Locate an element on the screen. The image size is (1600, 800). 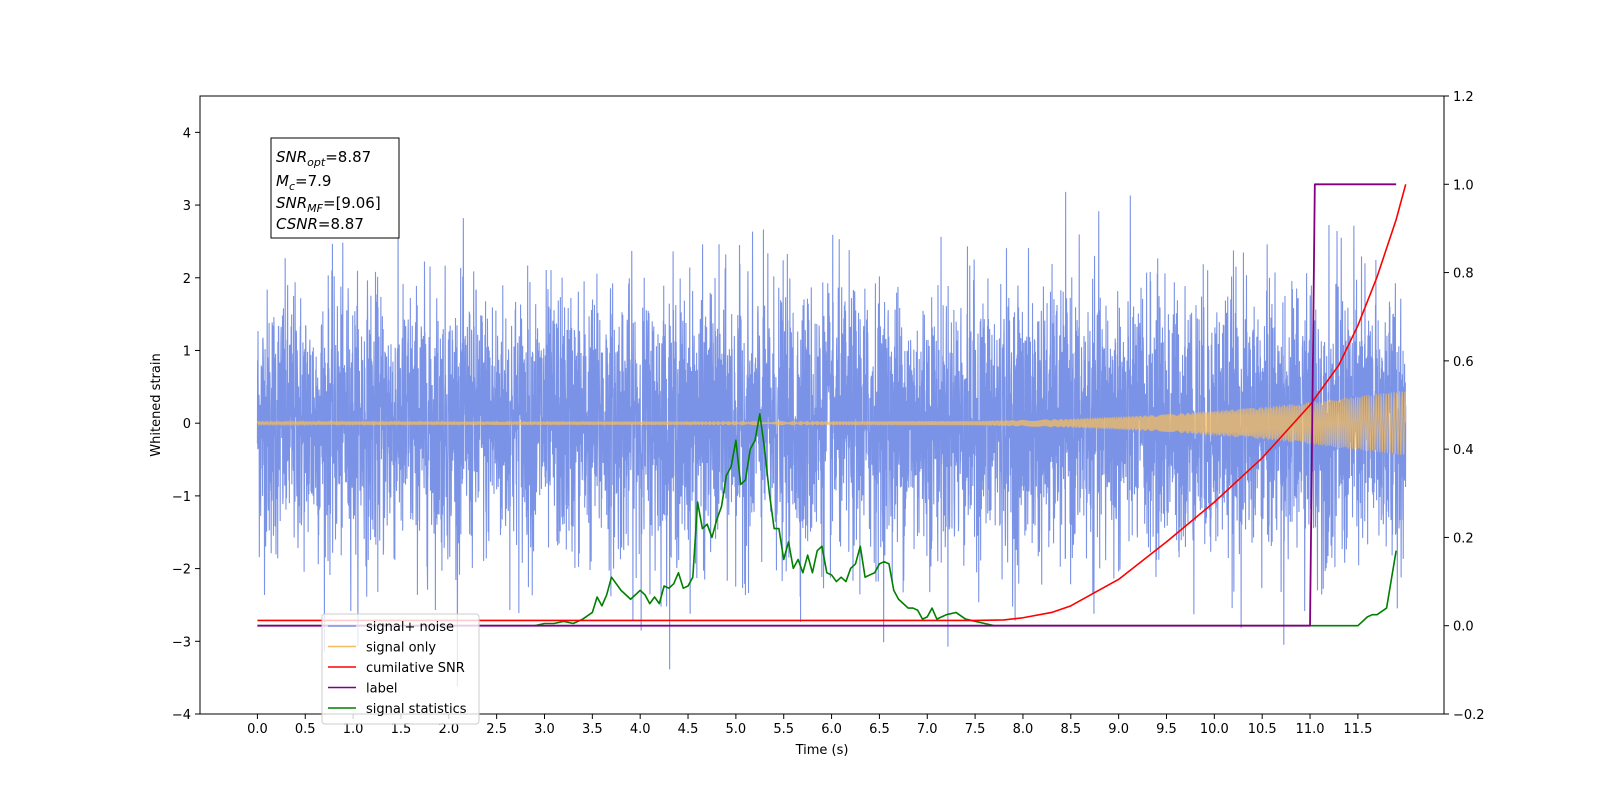
signal-only-layer is located at coordinates (831, 423).